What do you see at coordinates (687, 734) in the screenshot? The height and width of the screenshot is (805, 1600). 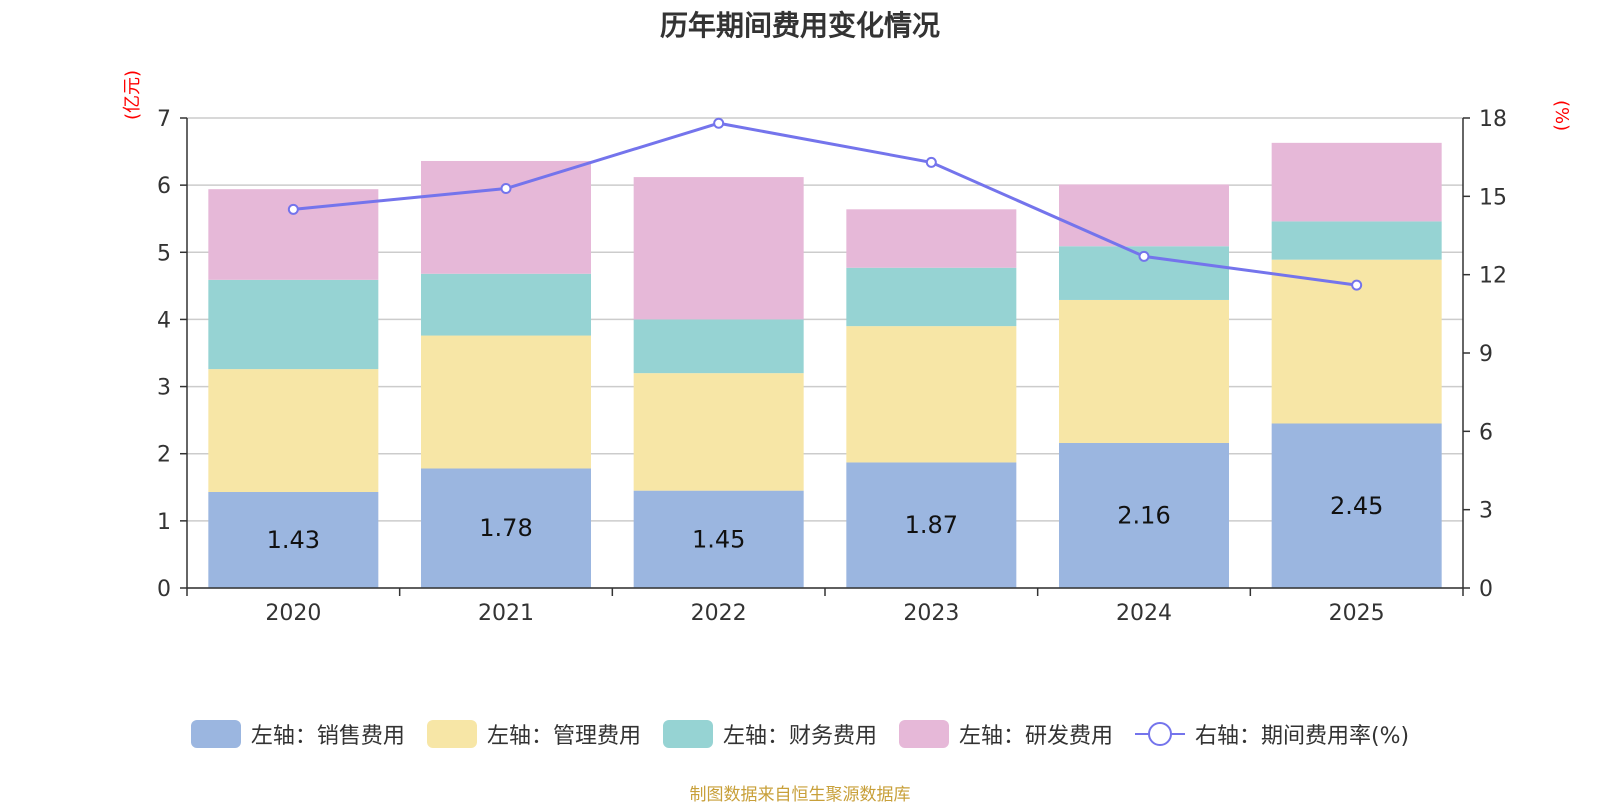 I see `legend-swatch-finance` at bounding box center [687, 734].